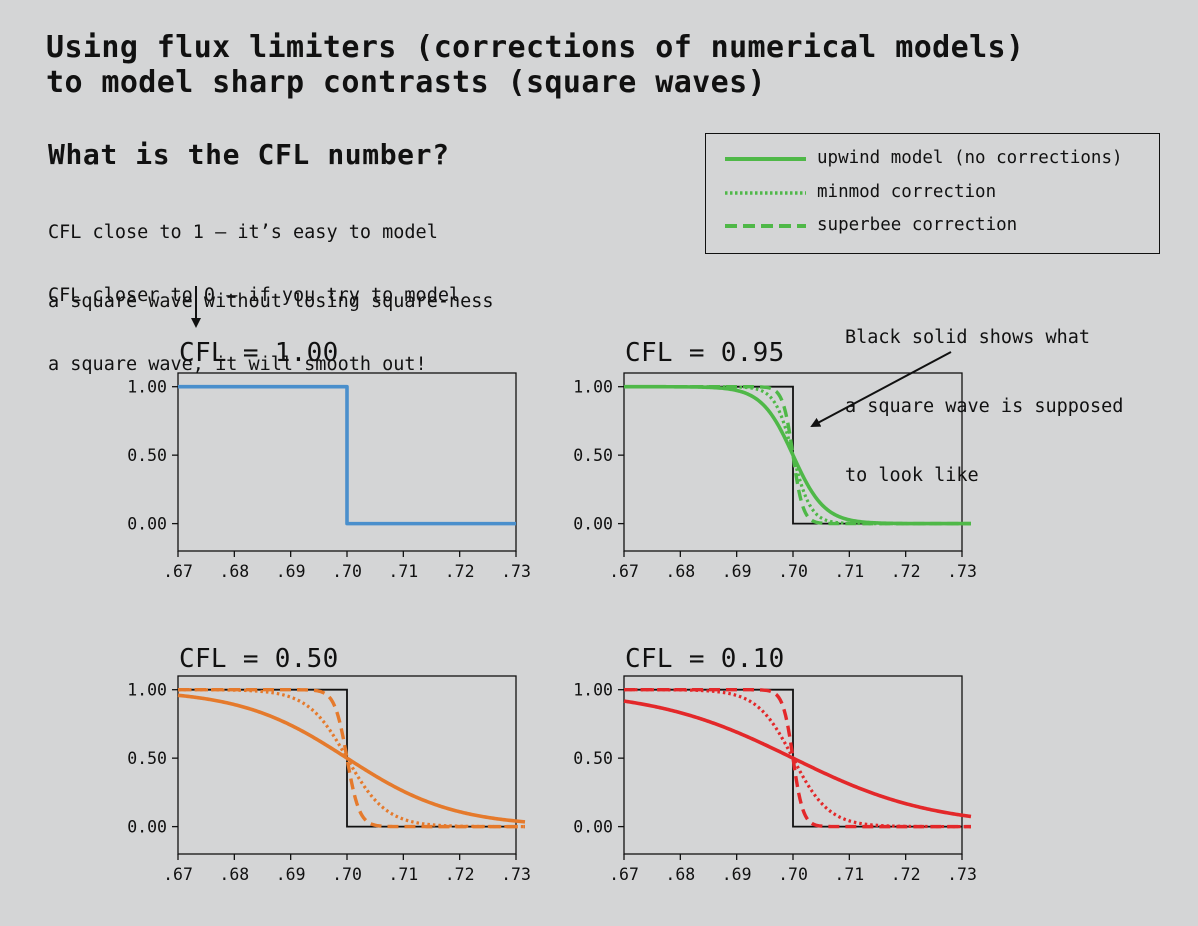  Describe the element at coordinates (765, 193) in the screenshot. I see `legend-swatch-dotted` at that location.